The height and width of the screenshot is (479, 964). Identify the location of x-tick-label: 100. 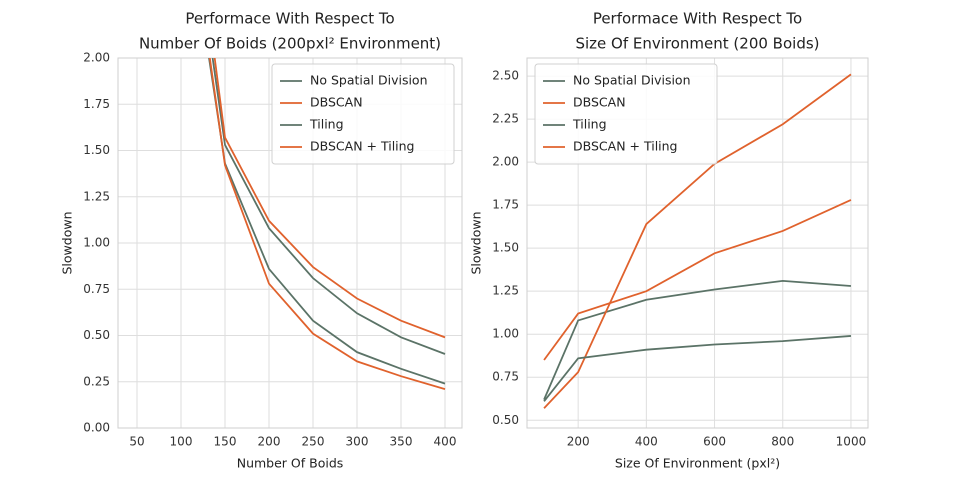
(181, 442).